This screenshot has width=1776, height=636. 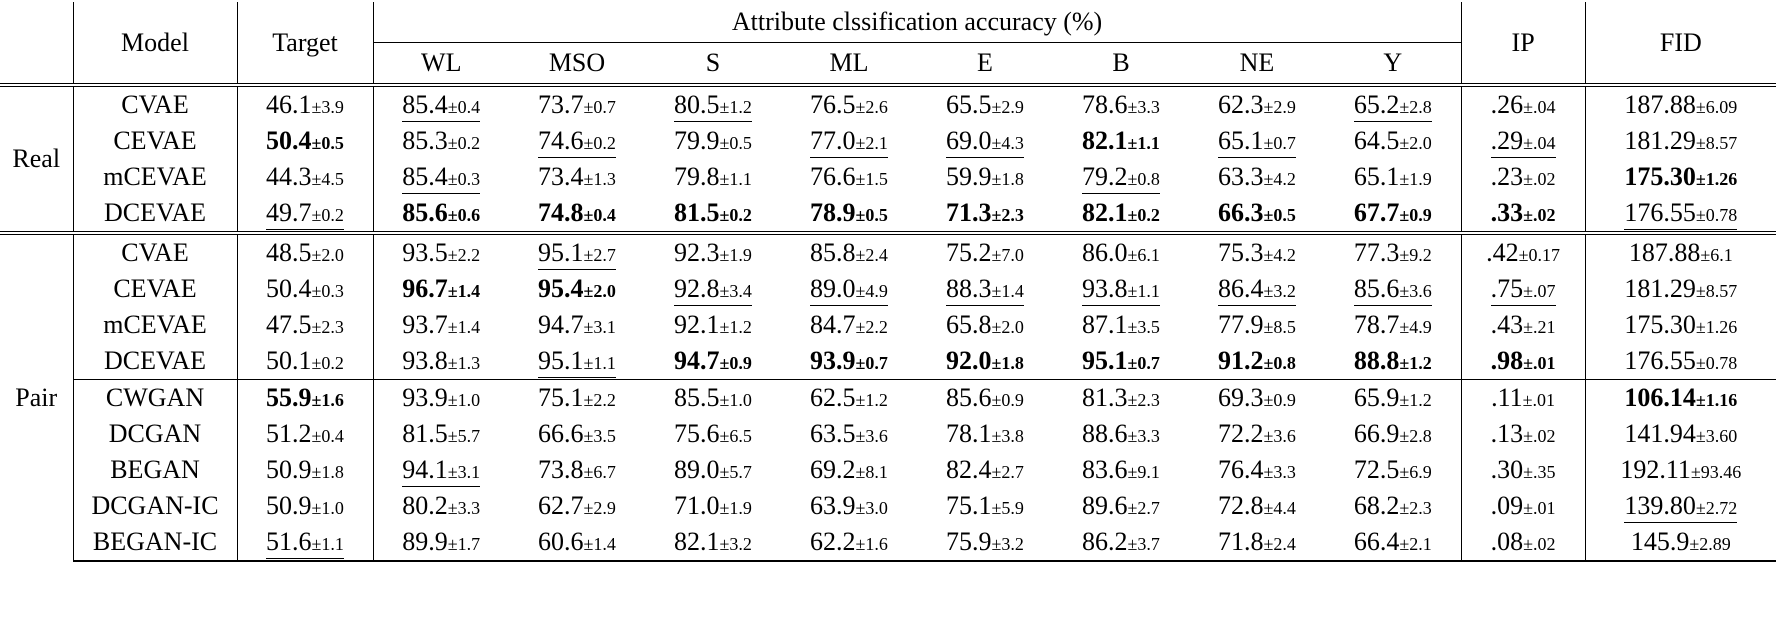 What do you see at coordinates (1105, 360) in the screenshot?
I see `score-value: 95.1` at bounding box center [1105, 360].